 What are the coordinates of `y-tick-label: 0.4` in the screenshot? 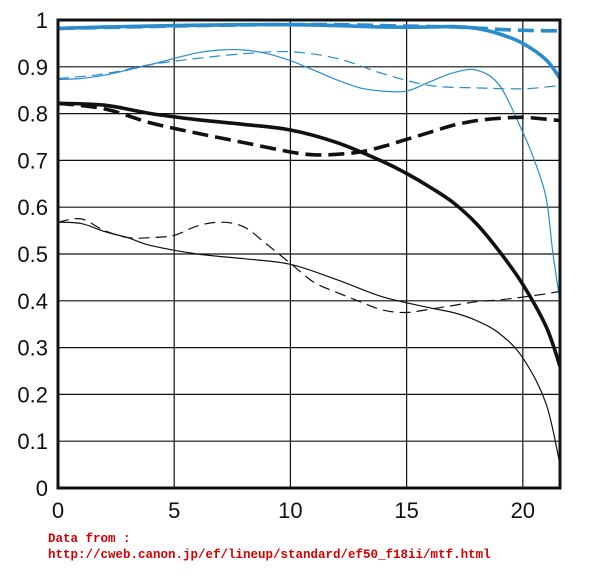 It's located at (32, 301).